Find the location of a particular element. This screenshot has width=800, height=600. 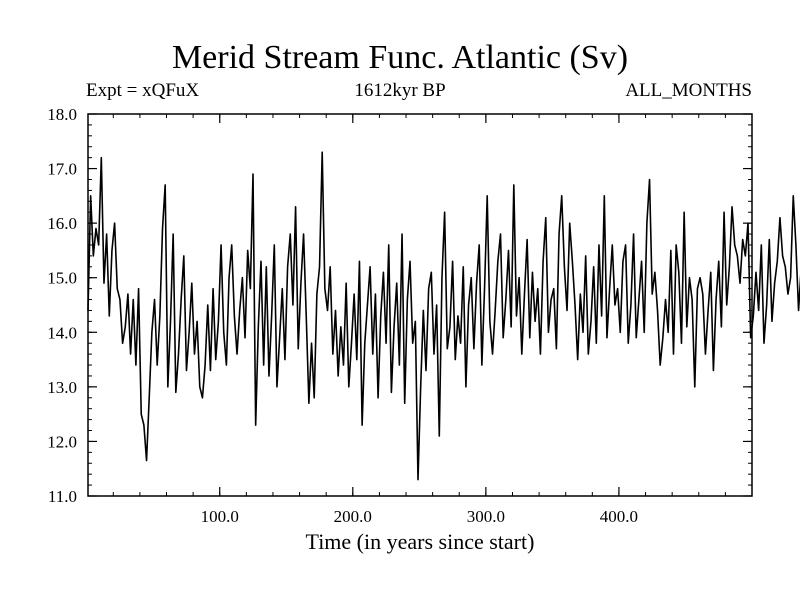

period-label: 1612kyr BP is located at coordinates (400, 90).